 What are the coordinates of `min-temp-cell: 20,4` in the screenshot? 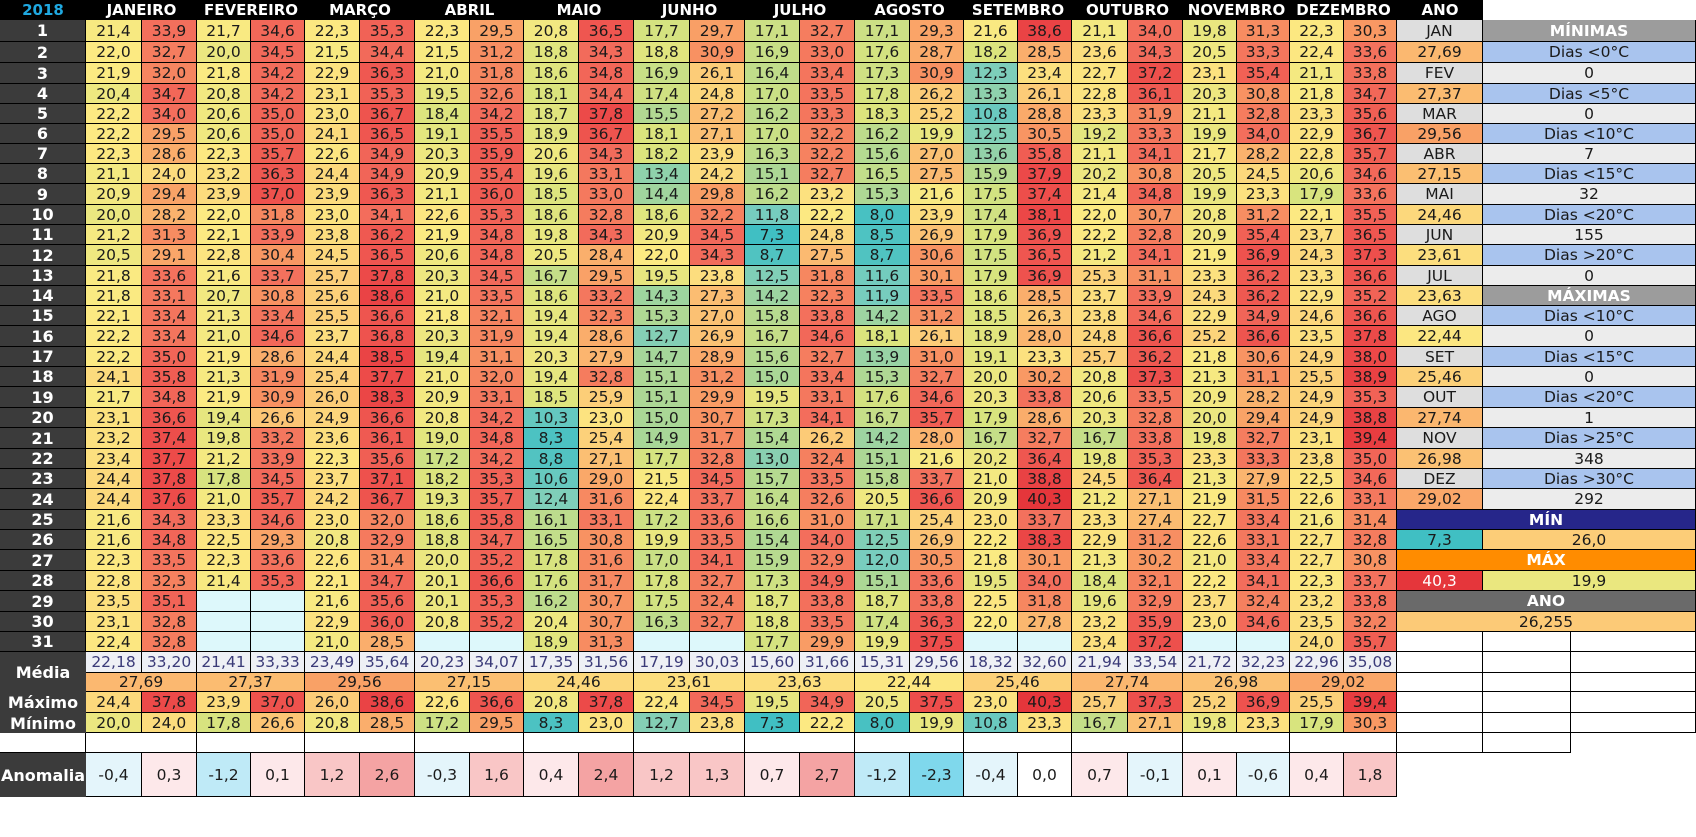 It's located at (551, 622).